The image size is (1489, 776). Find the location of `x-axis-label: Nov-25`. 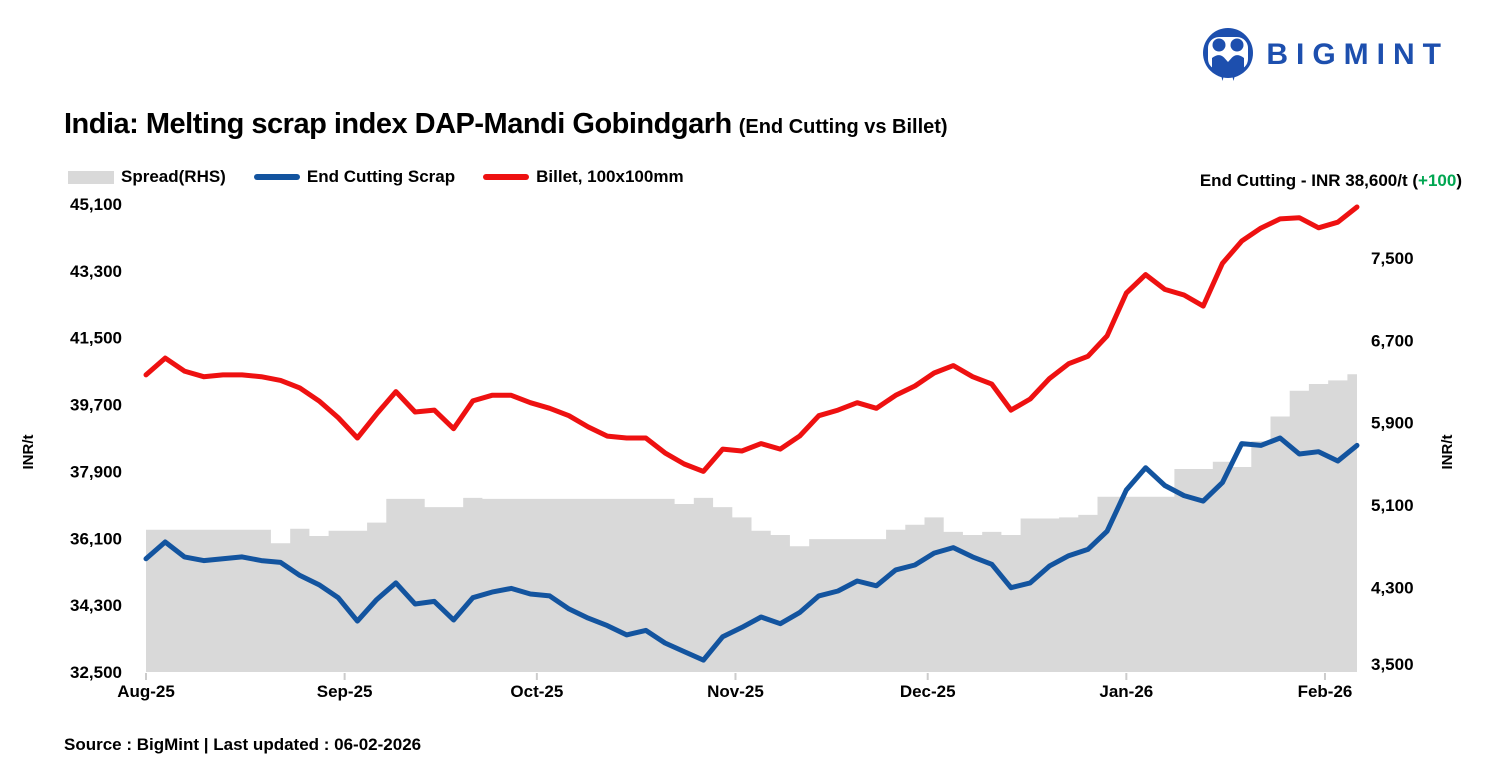

x-axis-label: Nov-25 is located at coordinates (735, 691).